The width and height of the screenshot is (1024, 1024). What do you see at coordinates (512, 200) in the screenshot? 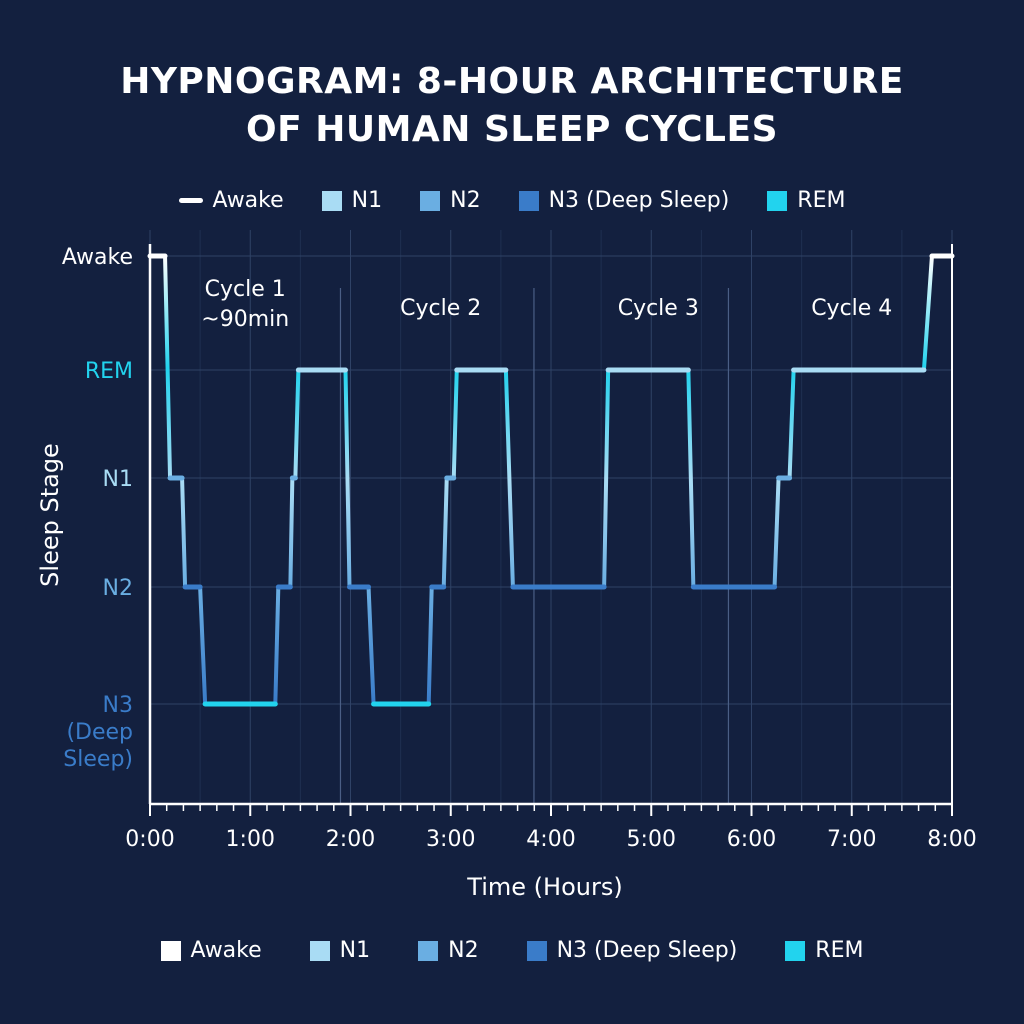
I see `legend-top: Awake N1 N2 N3 (Deep Sleep) REM` at bounding box center [512, 200].